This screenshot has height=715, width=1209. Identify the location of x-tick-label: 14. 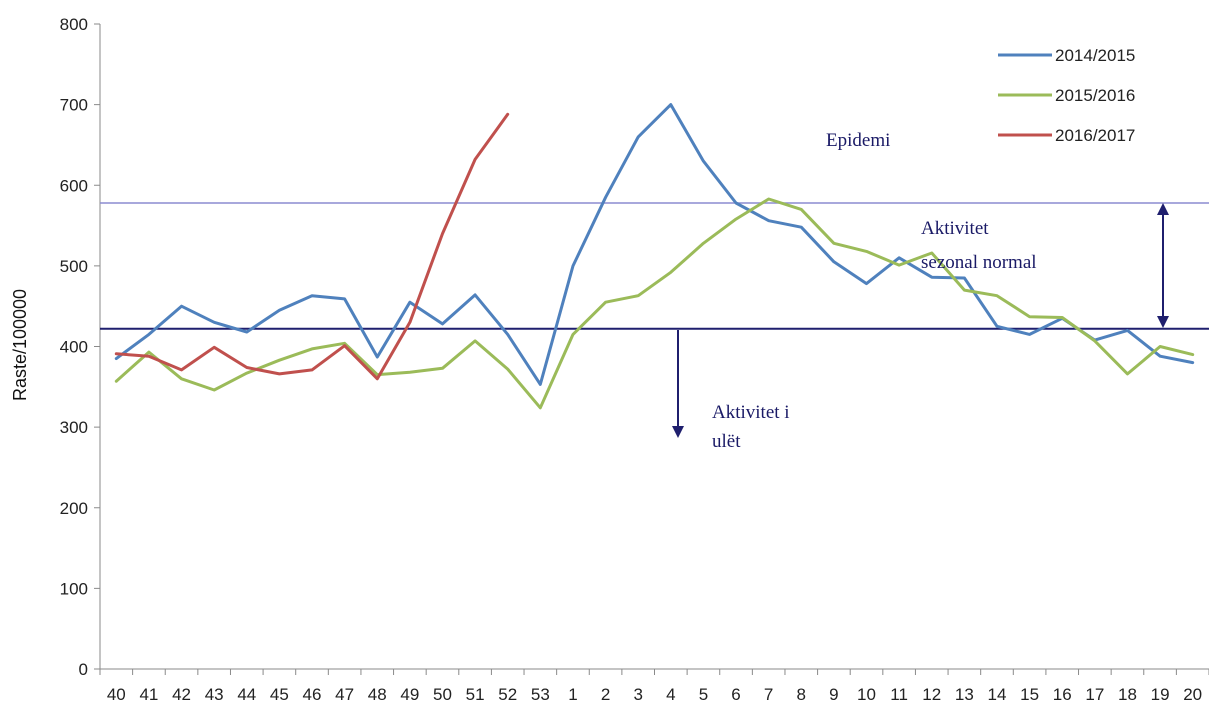
(997, 694).